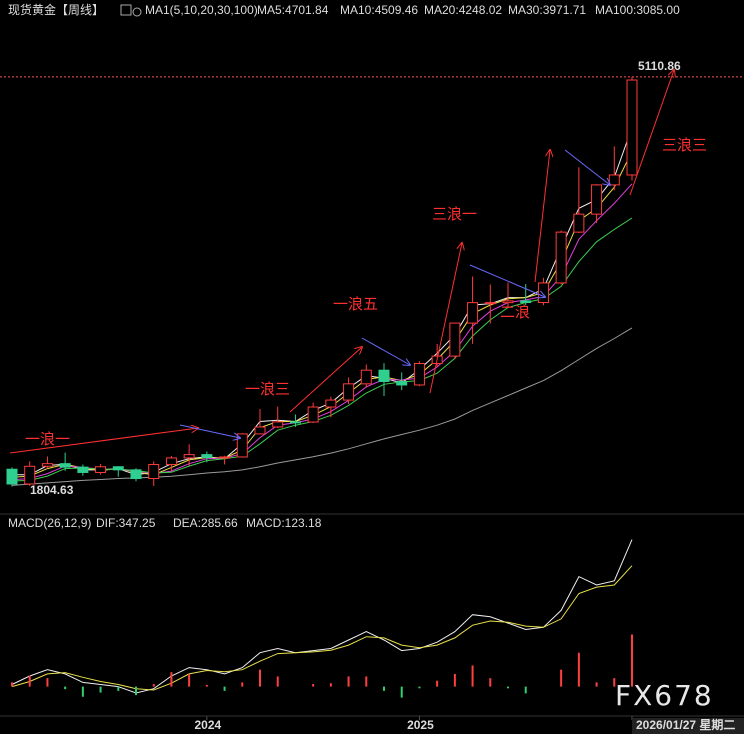 This screenshot has height=734, width=744. What do you see at coordinates (271, 10) in the screenshot?
I see `legend-name: MA5:` at bounding box center [271, 10].